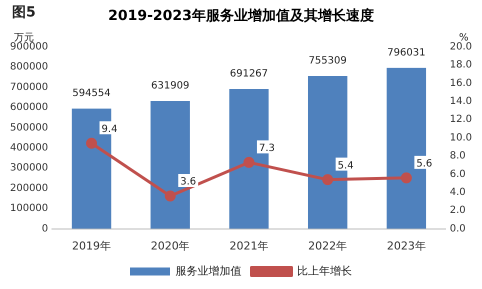  I want to click on y2-tick-label: 0.0, so click(458, 228).